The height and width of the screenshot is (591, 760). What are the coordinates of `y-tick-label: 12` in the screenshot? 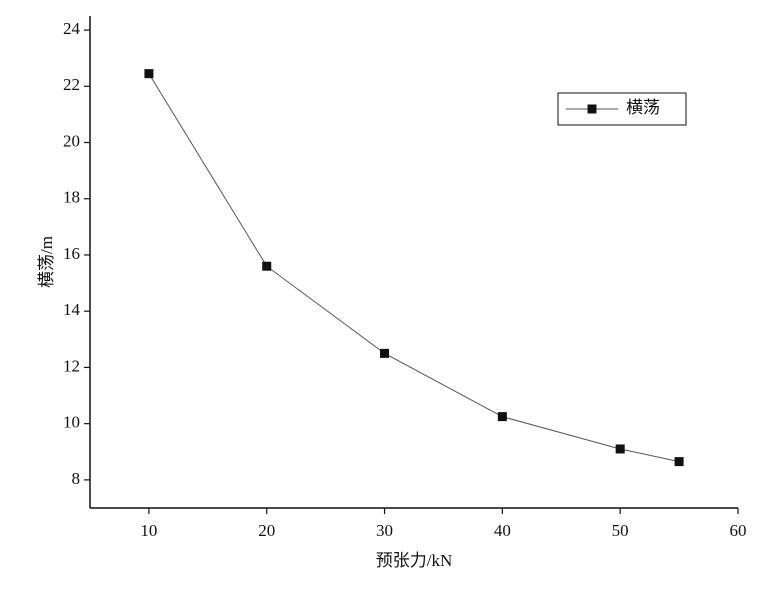 It's located at (71, 365).